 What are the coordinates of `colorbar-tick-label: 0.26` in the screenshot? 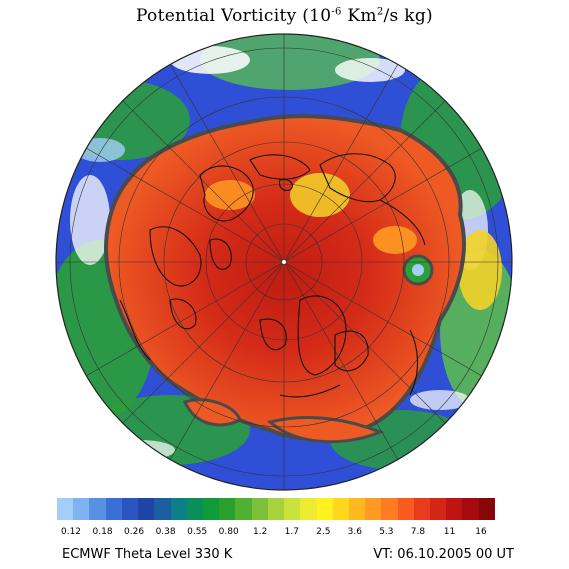 It's located at (134, 532).